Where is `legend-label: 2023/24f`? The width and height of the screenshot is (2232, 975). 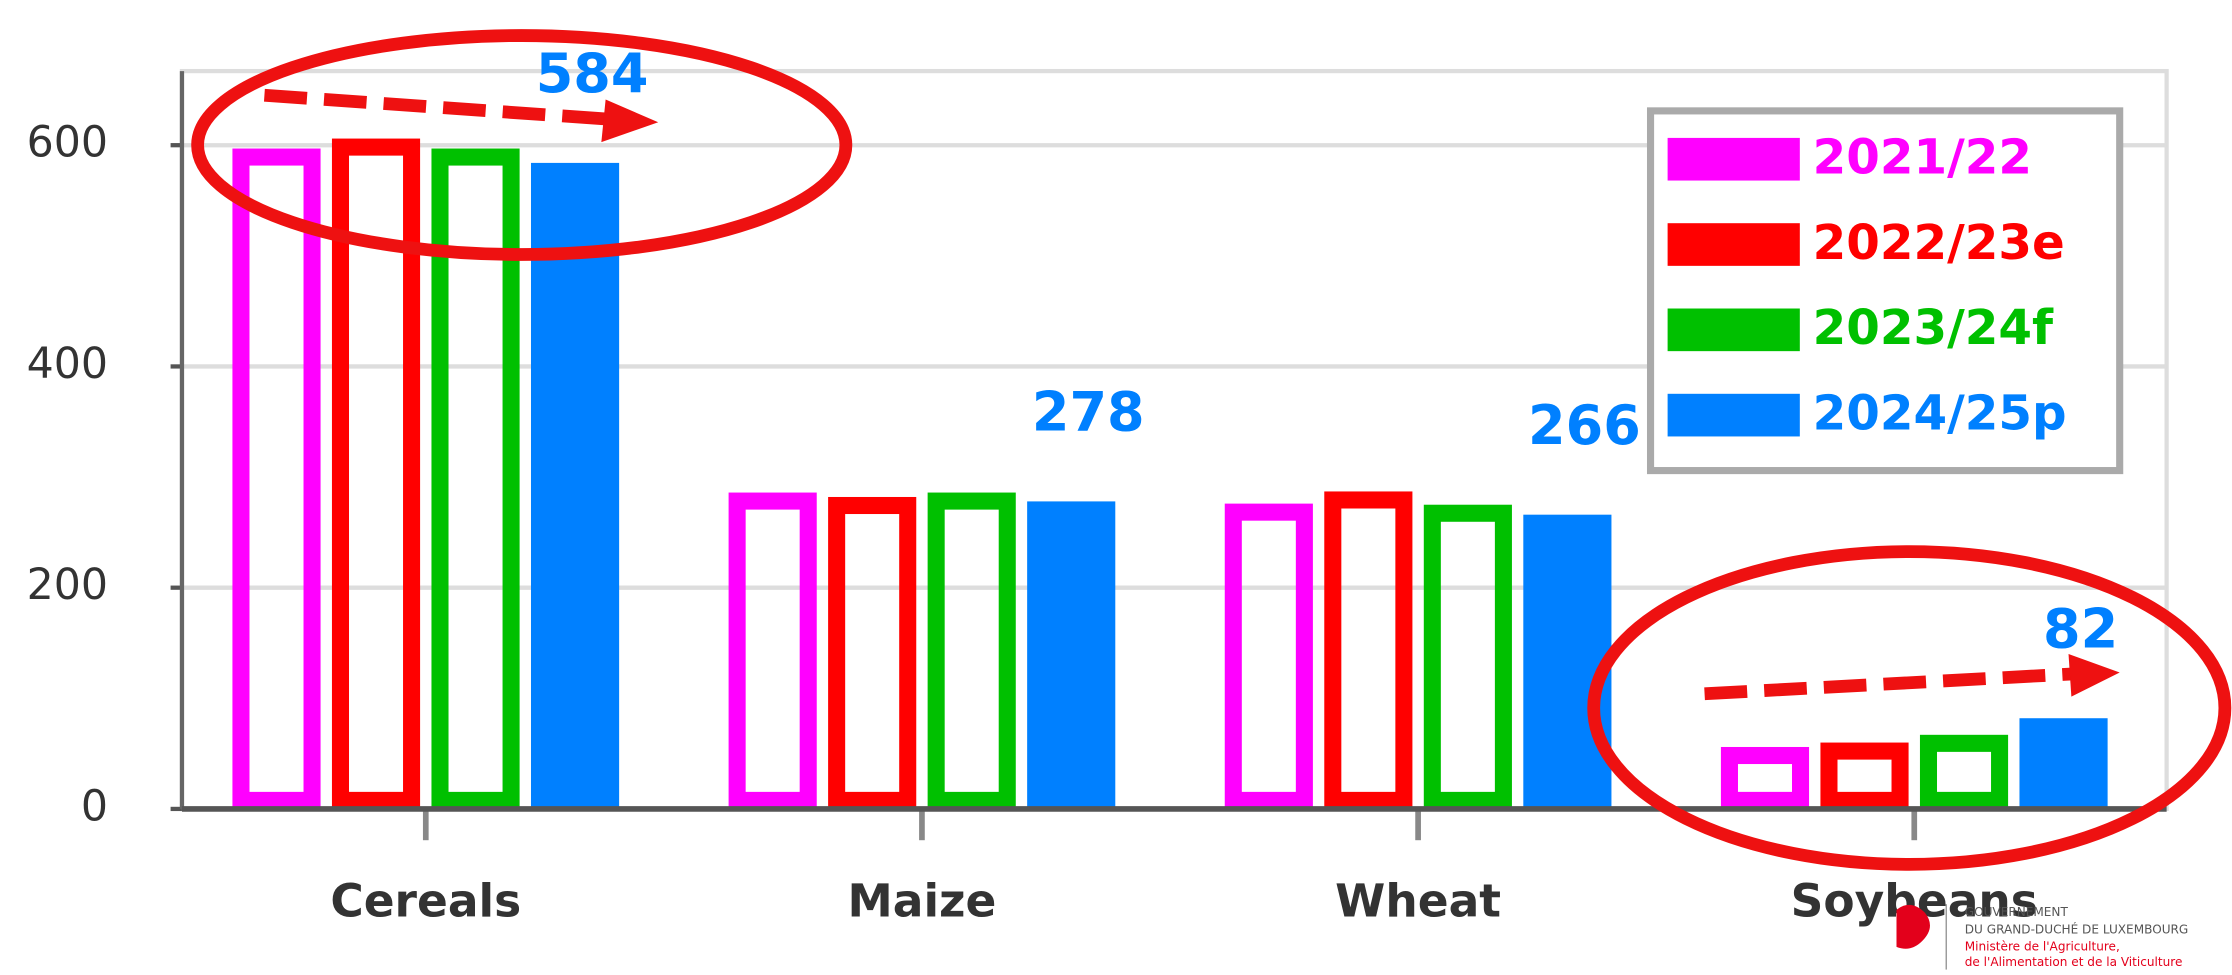 legend-label: 2023/24f is located at coordinates (1933, 328).